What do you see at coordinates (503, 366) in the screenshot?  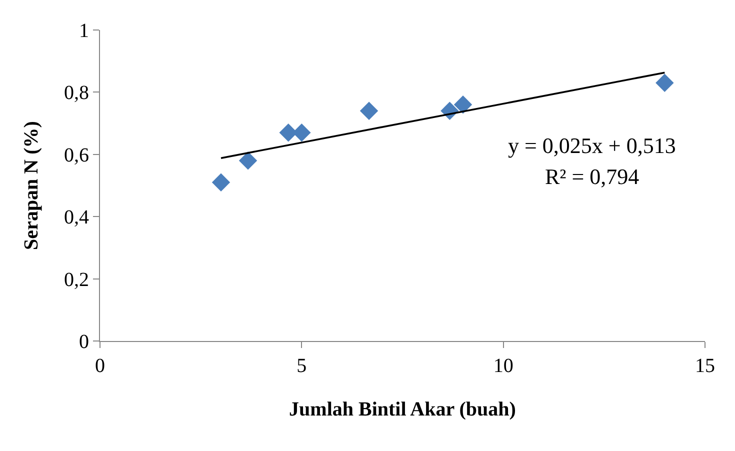 I see `x-tick-label: 10` at bounding box center [503, 366].